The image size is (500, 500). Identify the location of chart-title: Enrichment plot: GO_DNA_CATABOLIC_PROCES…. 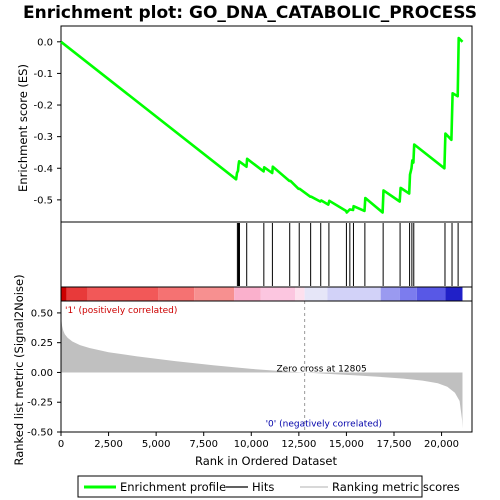
(250, 13).